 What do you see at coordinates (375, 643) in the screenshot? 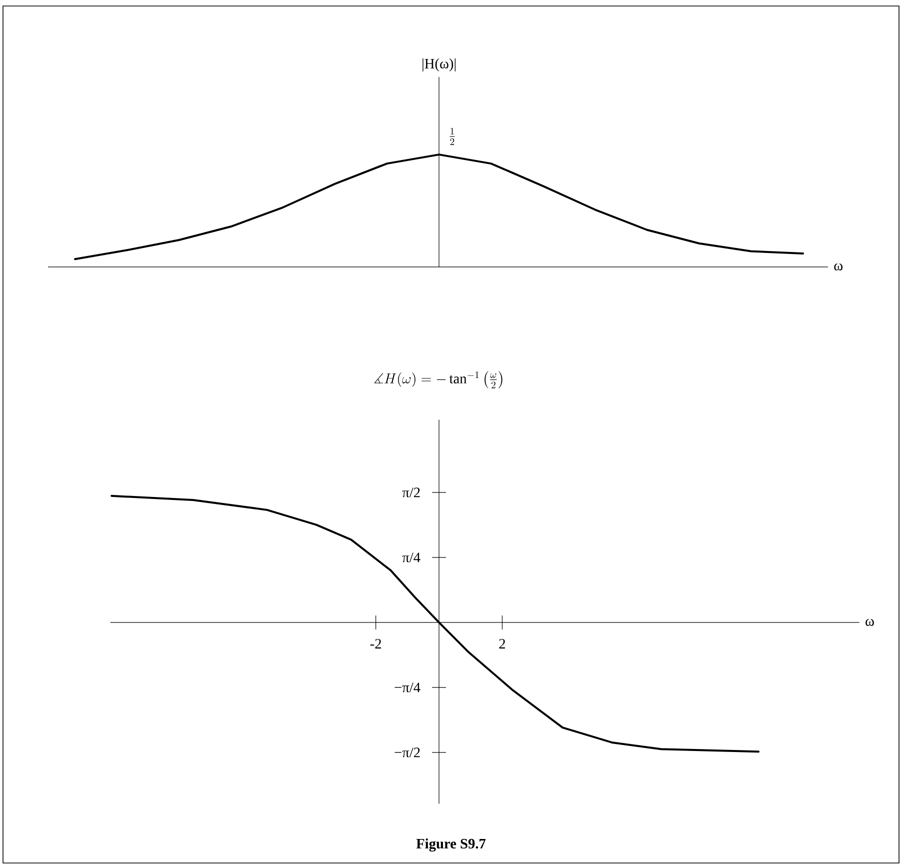
I see `x-tick-label: -2` at bounding box center [375, 643].